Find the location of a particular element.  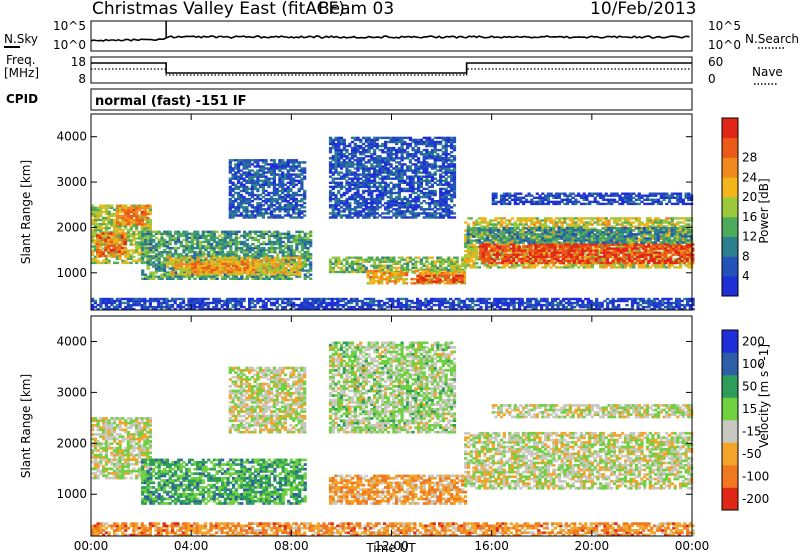

freq-tick-bottom: 8 is located at coordinates (82, 79).